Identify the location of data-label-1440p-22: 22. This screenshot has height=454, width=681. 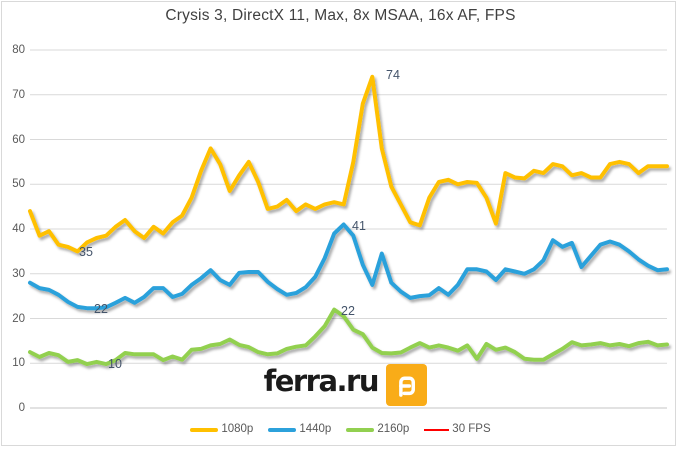
(101, 309).